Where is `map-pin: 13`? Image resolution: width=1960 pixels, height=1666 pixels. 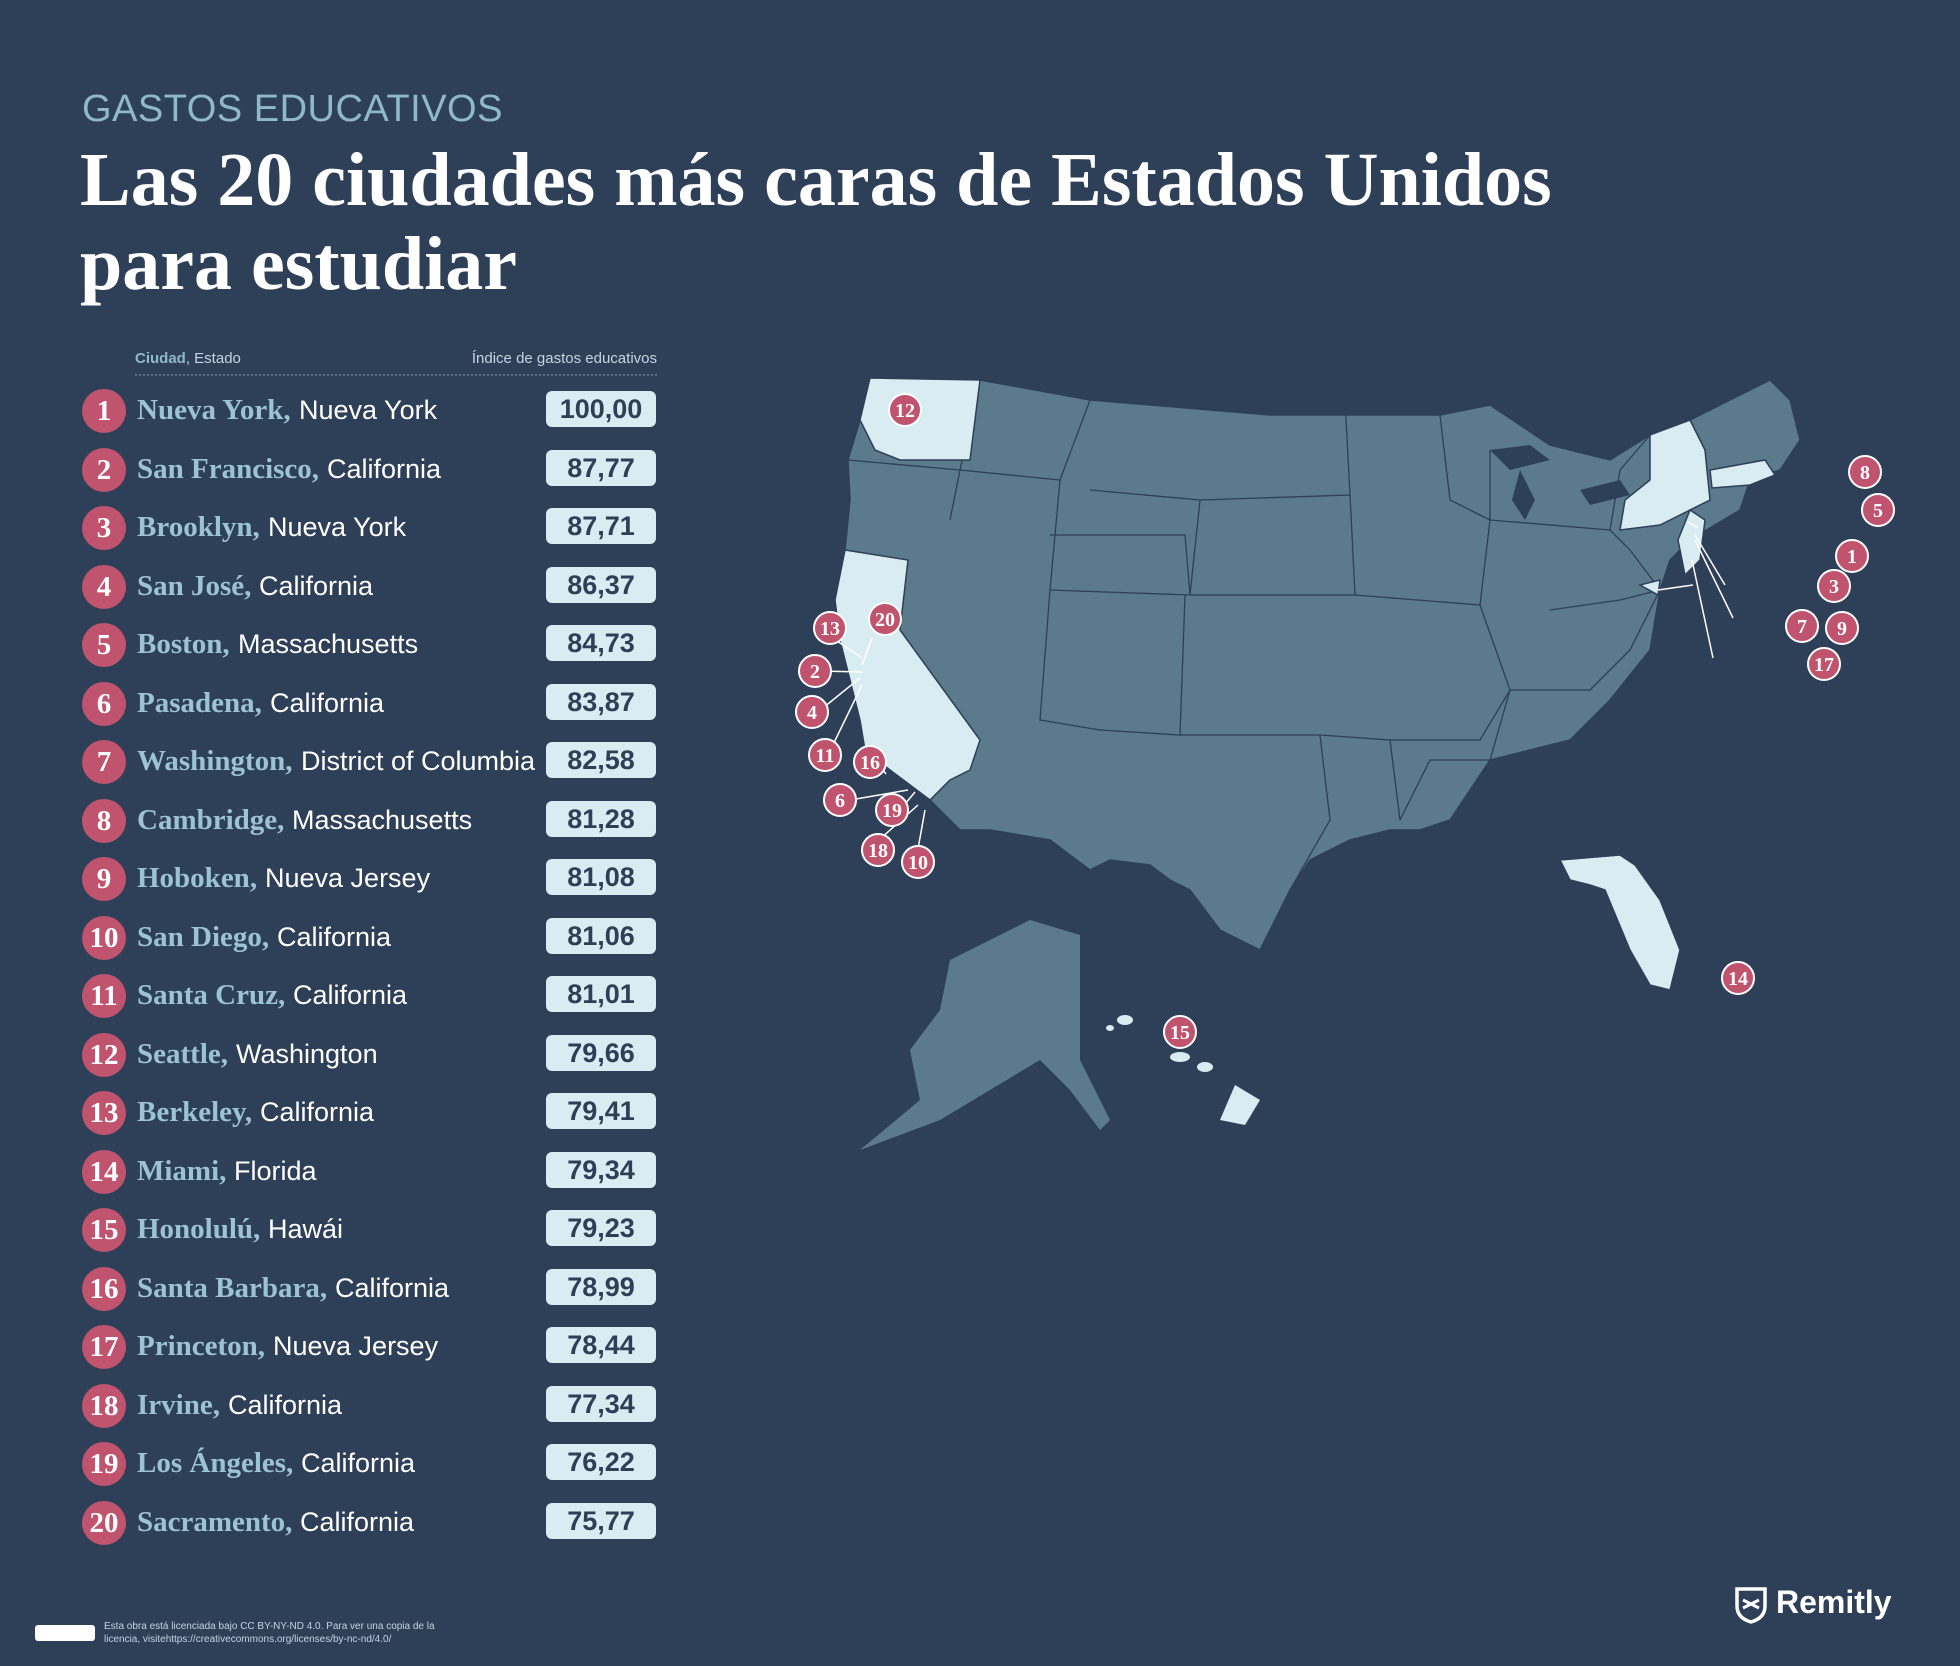
map-pin: 13 is located at coordinates (830, 628).